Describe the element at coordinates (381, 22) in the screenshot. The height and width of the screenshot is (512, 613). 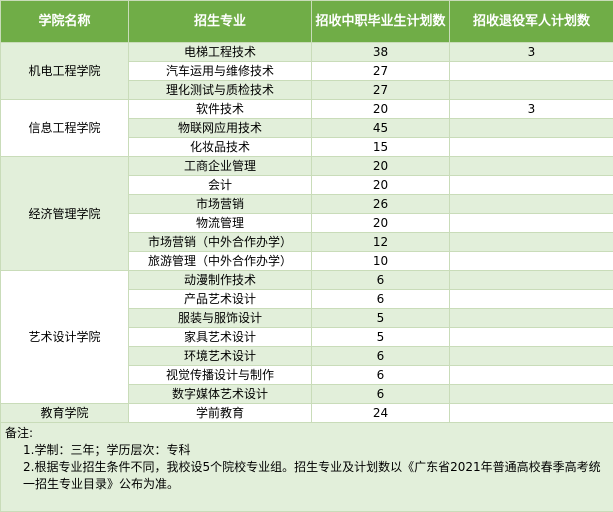
I see `header-cell: 招收中职毕业生计划数` at that location.